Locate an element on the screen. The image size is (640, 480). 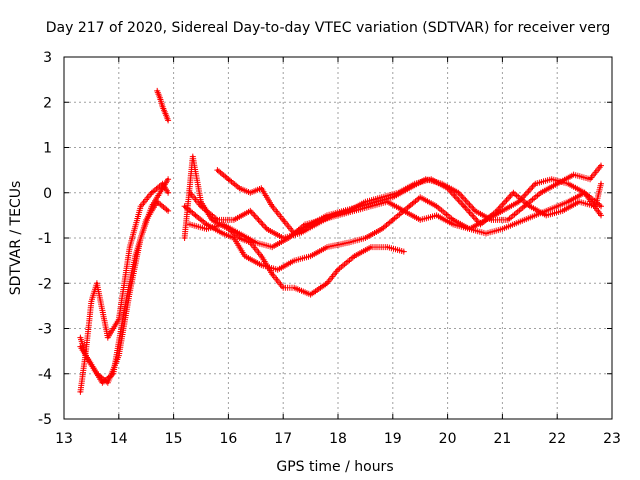
y-tick-label: 3 is located at coordinates (47, 58).